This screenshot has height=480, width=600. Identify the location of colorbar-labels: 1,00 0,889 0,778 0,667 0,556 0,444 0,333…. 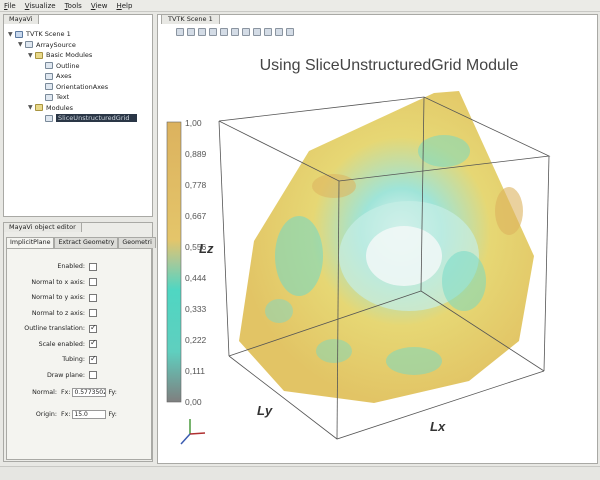
(196, 262).